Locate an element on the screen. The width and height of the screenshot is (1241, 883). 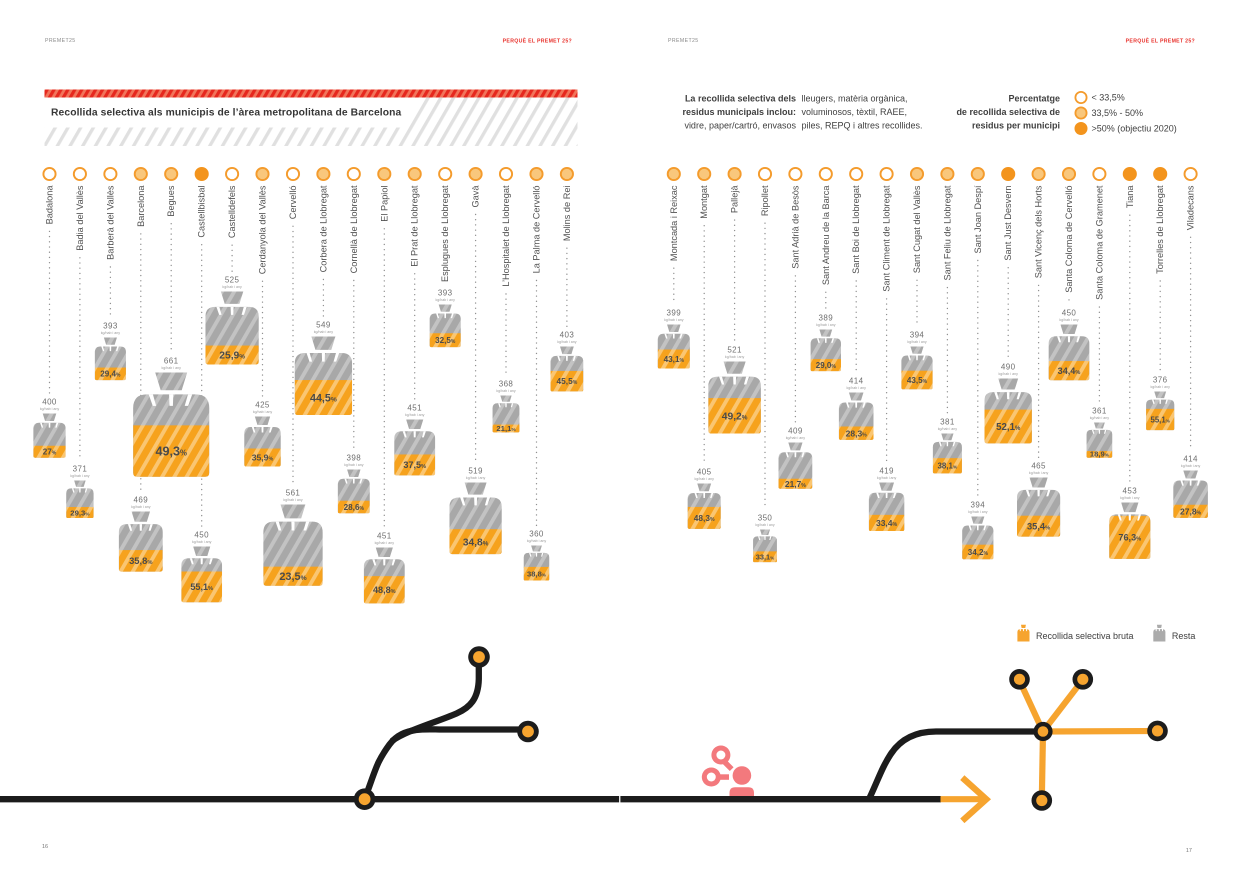
svg-text: Esplugues de Llobregat is located at coordinates (445, 233).